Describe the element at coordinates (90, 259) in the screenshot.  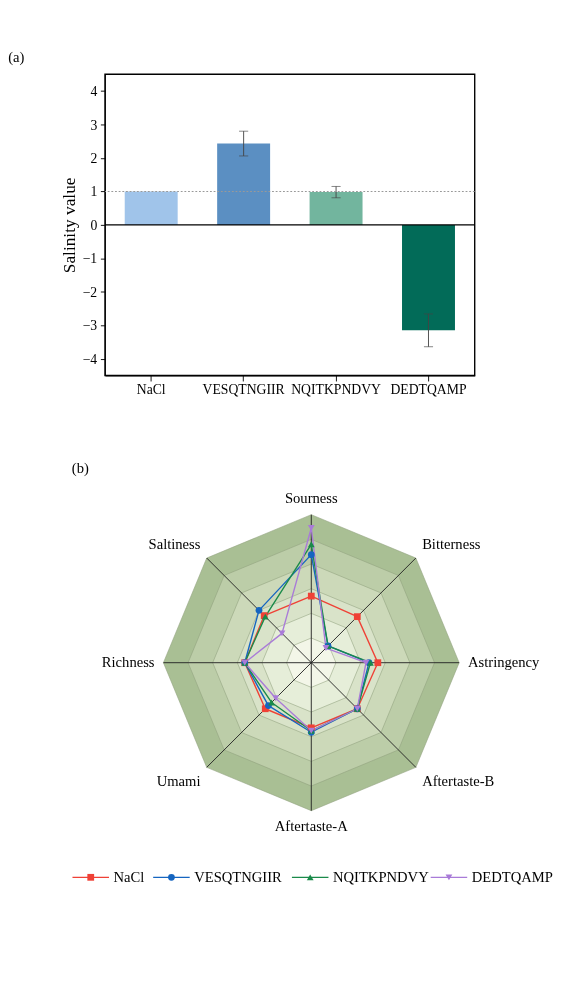
I see `y-tick-label: −1` at that location.